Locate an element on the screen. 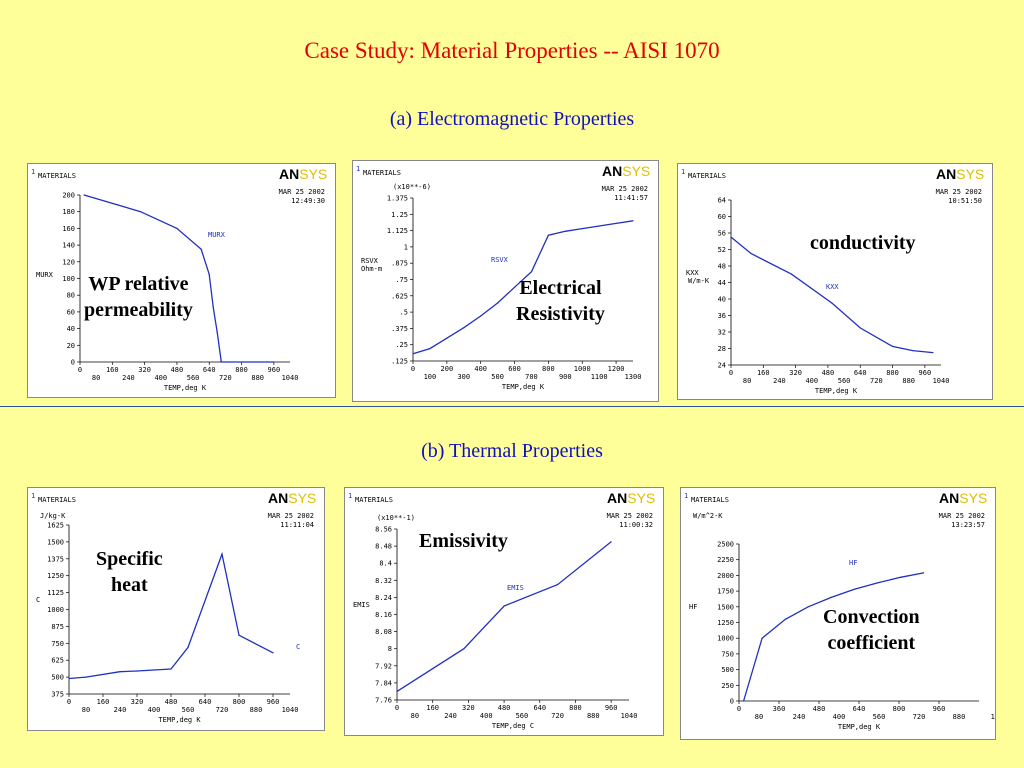 Image resolution: width=1024 pixels, height=768 pixels. y-tick-label: 7.76 is located at coordinates (383, 701).